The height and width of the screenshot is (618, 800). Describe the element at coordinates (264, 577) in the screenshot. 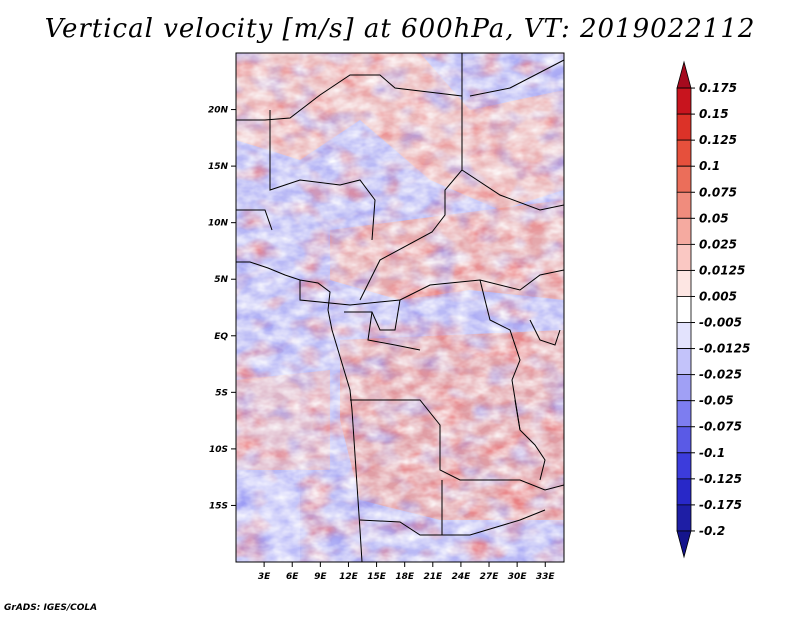

I see `x-tick-label: 3E` at that location.